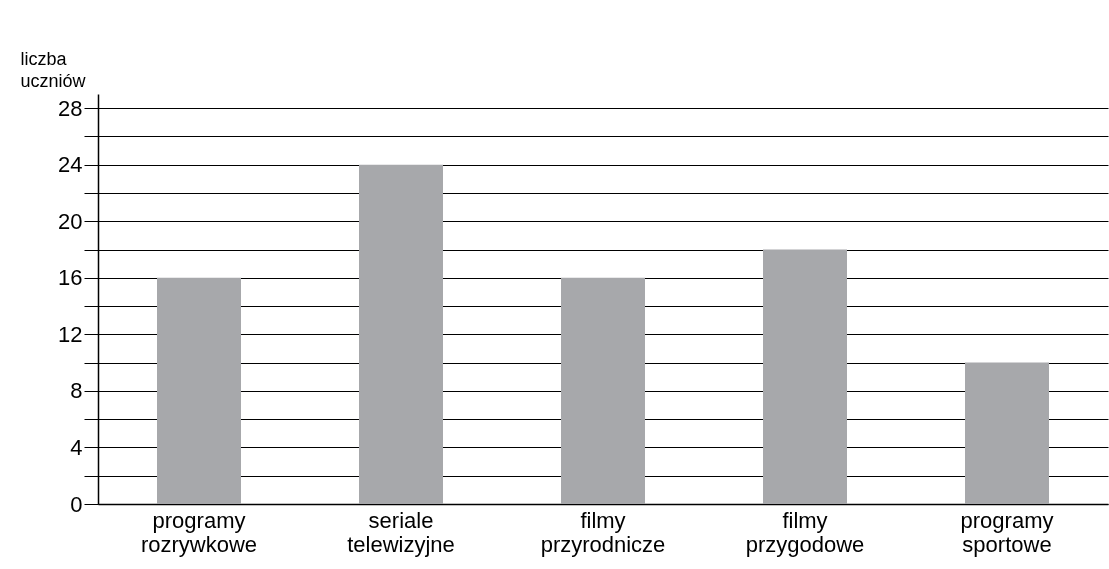 This screenshot has width=1109, height=569. What do you see at coordinates (53, 69) in the screenshot?
I see `y-axis-title: liczba uczniów` at bounding box center [53, 69].